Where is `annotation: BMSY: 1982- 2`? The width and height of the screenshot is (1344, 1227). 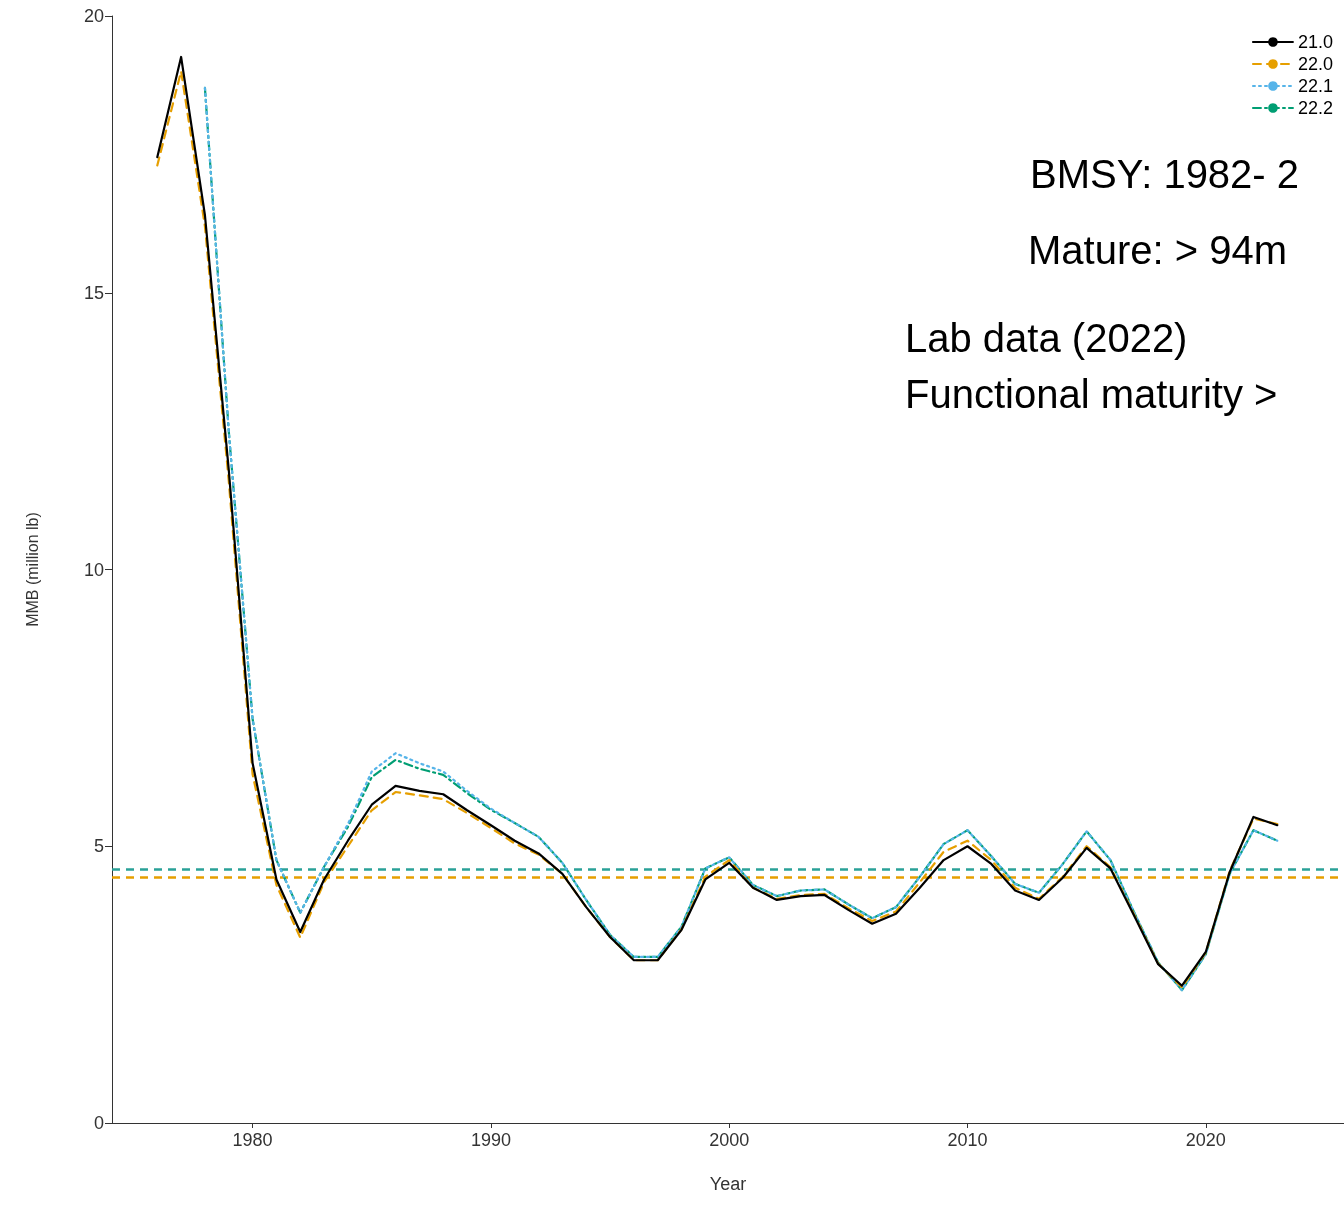 annotation: BMSY: 1982- 2 is located at coordinates (1165, 174).